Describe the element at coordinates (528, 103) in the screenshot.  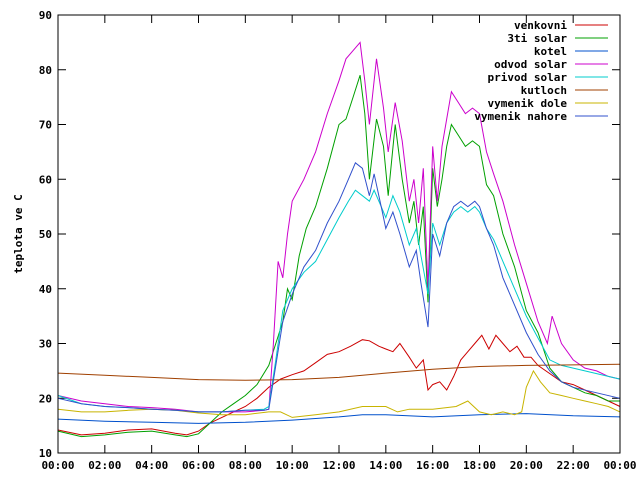
I see `legend-label: vymenik dole` at that location.